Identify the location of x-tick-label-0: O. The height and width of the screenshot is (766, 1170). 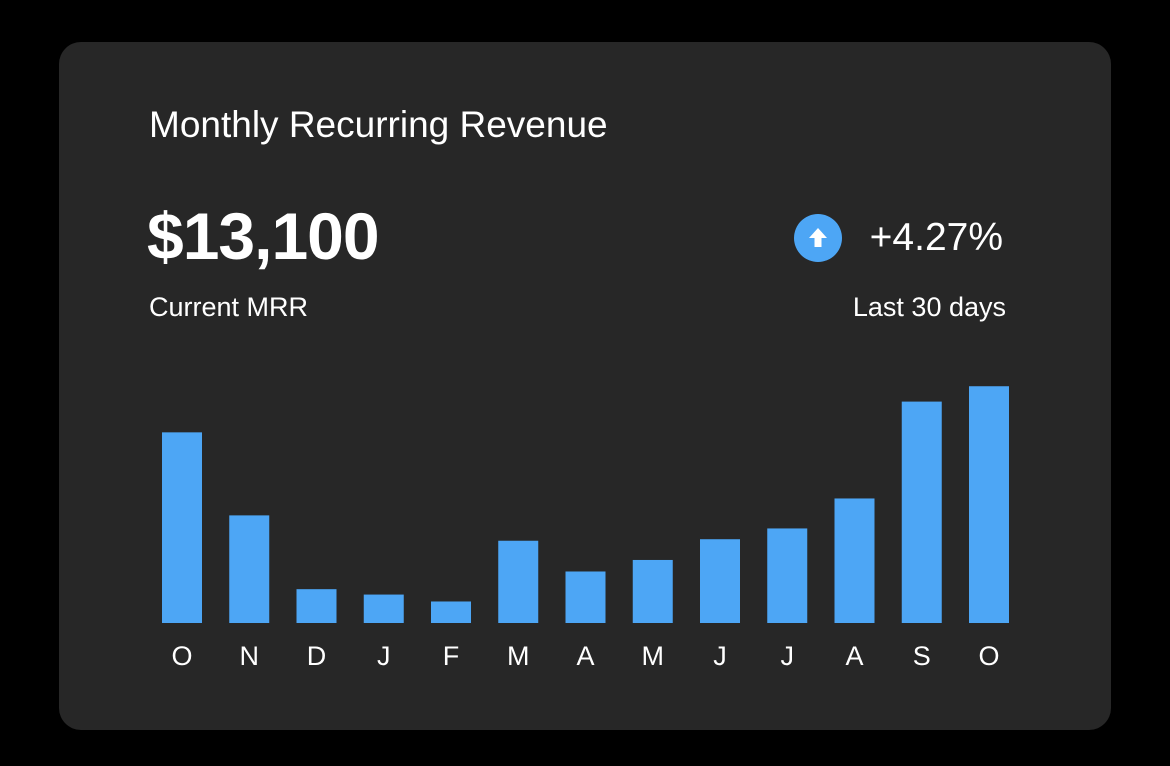
(181, 656).